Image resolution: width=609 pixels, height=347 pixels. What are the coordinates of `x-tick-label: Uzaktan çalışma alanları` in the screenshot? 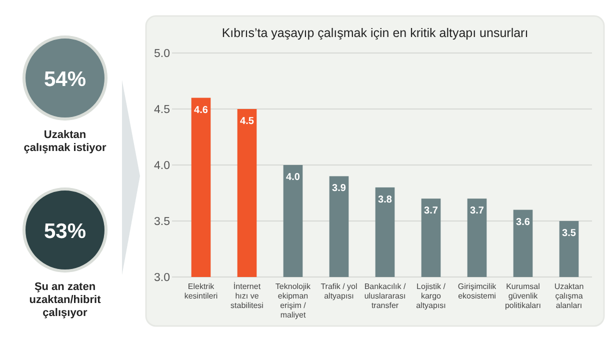 It's located at (569, 296).